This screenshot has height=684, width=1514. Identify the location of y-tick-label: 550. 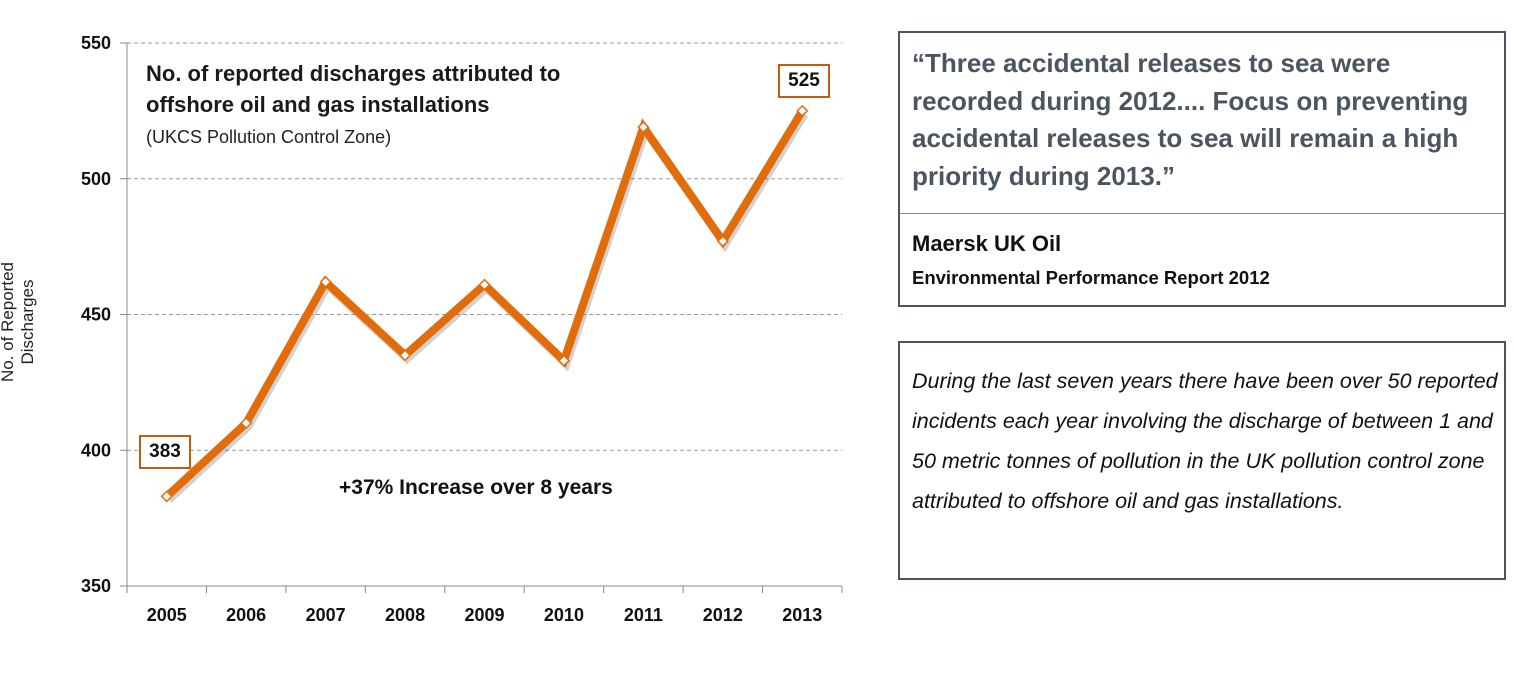
(96, 43).